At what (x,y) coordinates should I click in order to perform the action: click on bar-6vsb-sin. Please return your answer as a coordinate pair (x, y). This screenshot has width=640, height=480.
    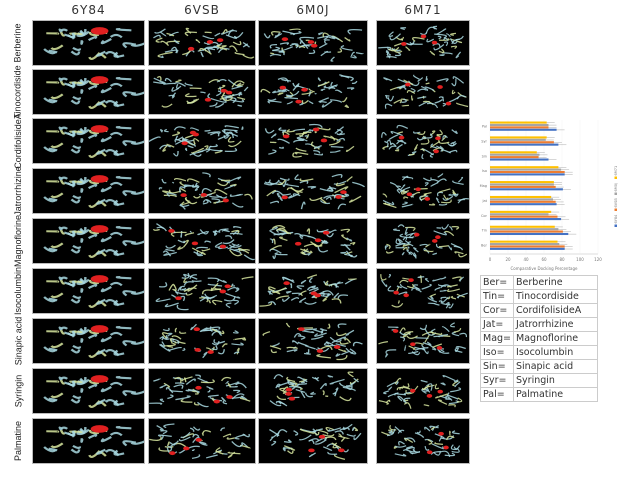
    Looking at the image, I should click on (514, 157).